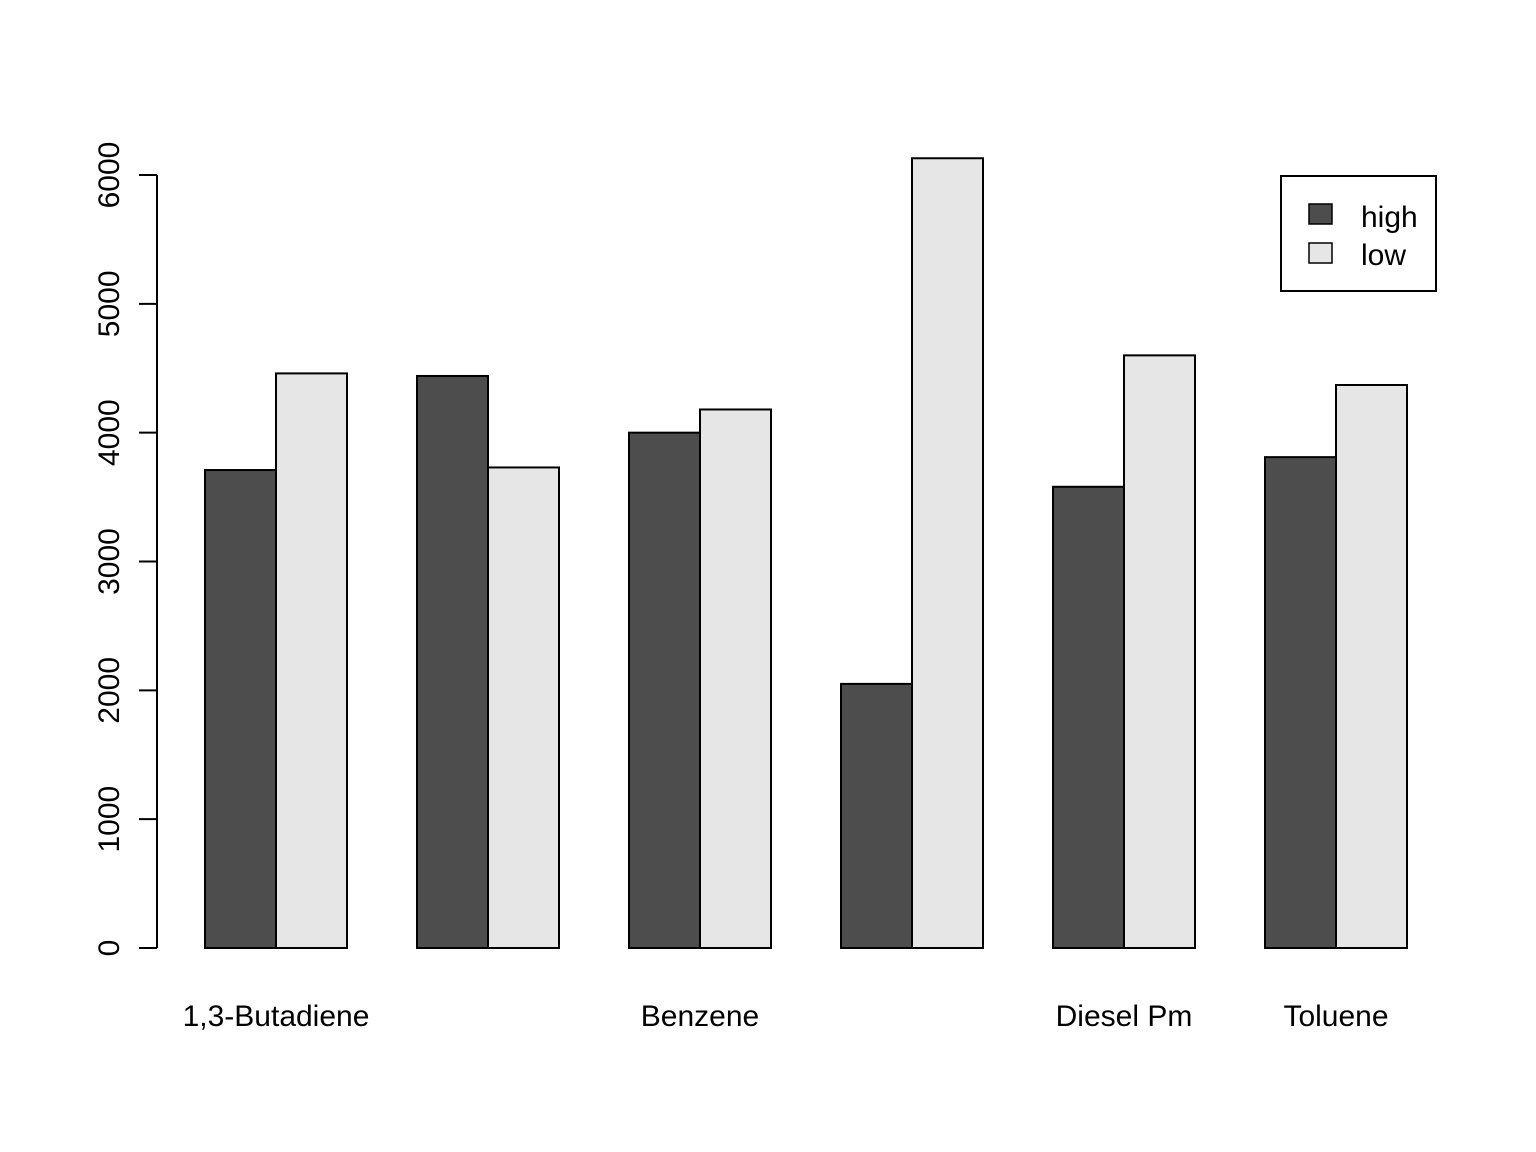 This screenshot has width=1536, height=1152. Describe the element at coordinates (700, 1016) in the screenshot. I see `x-tick-label: Benzene` at that location.